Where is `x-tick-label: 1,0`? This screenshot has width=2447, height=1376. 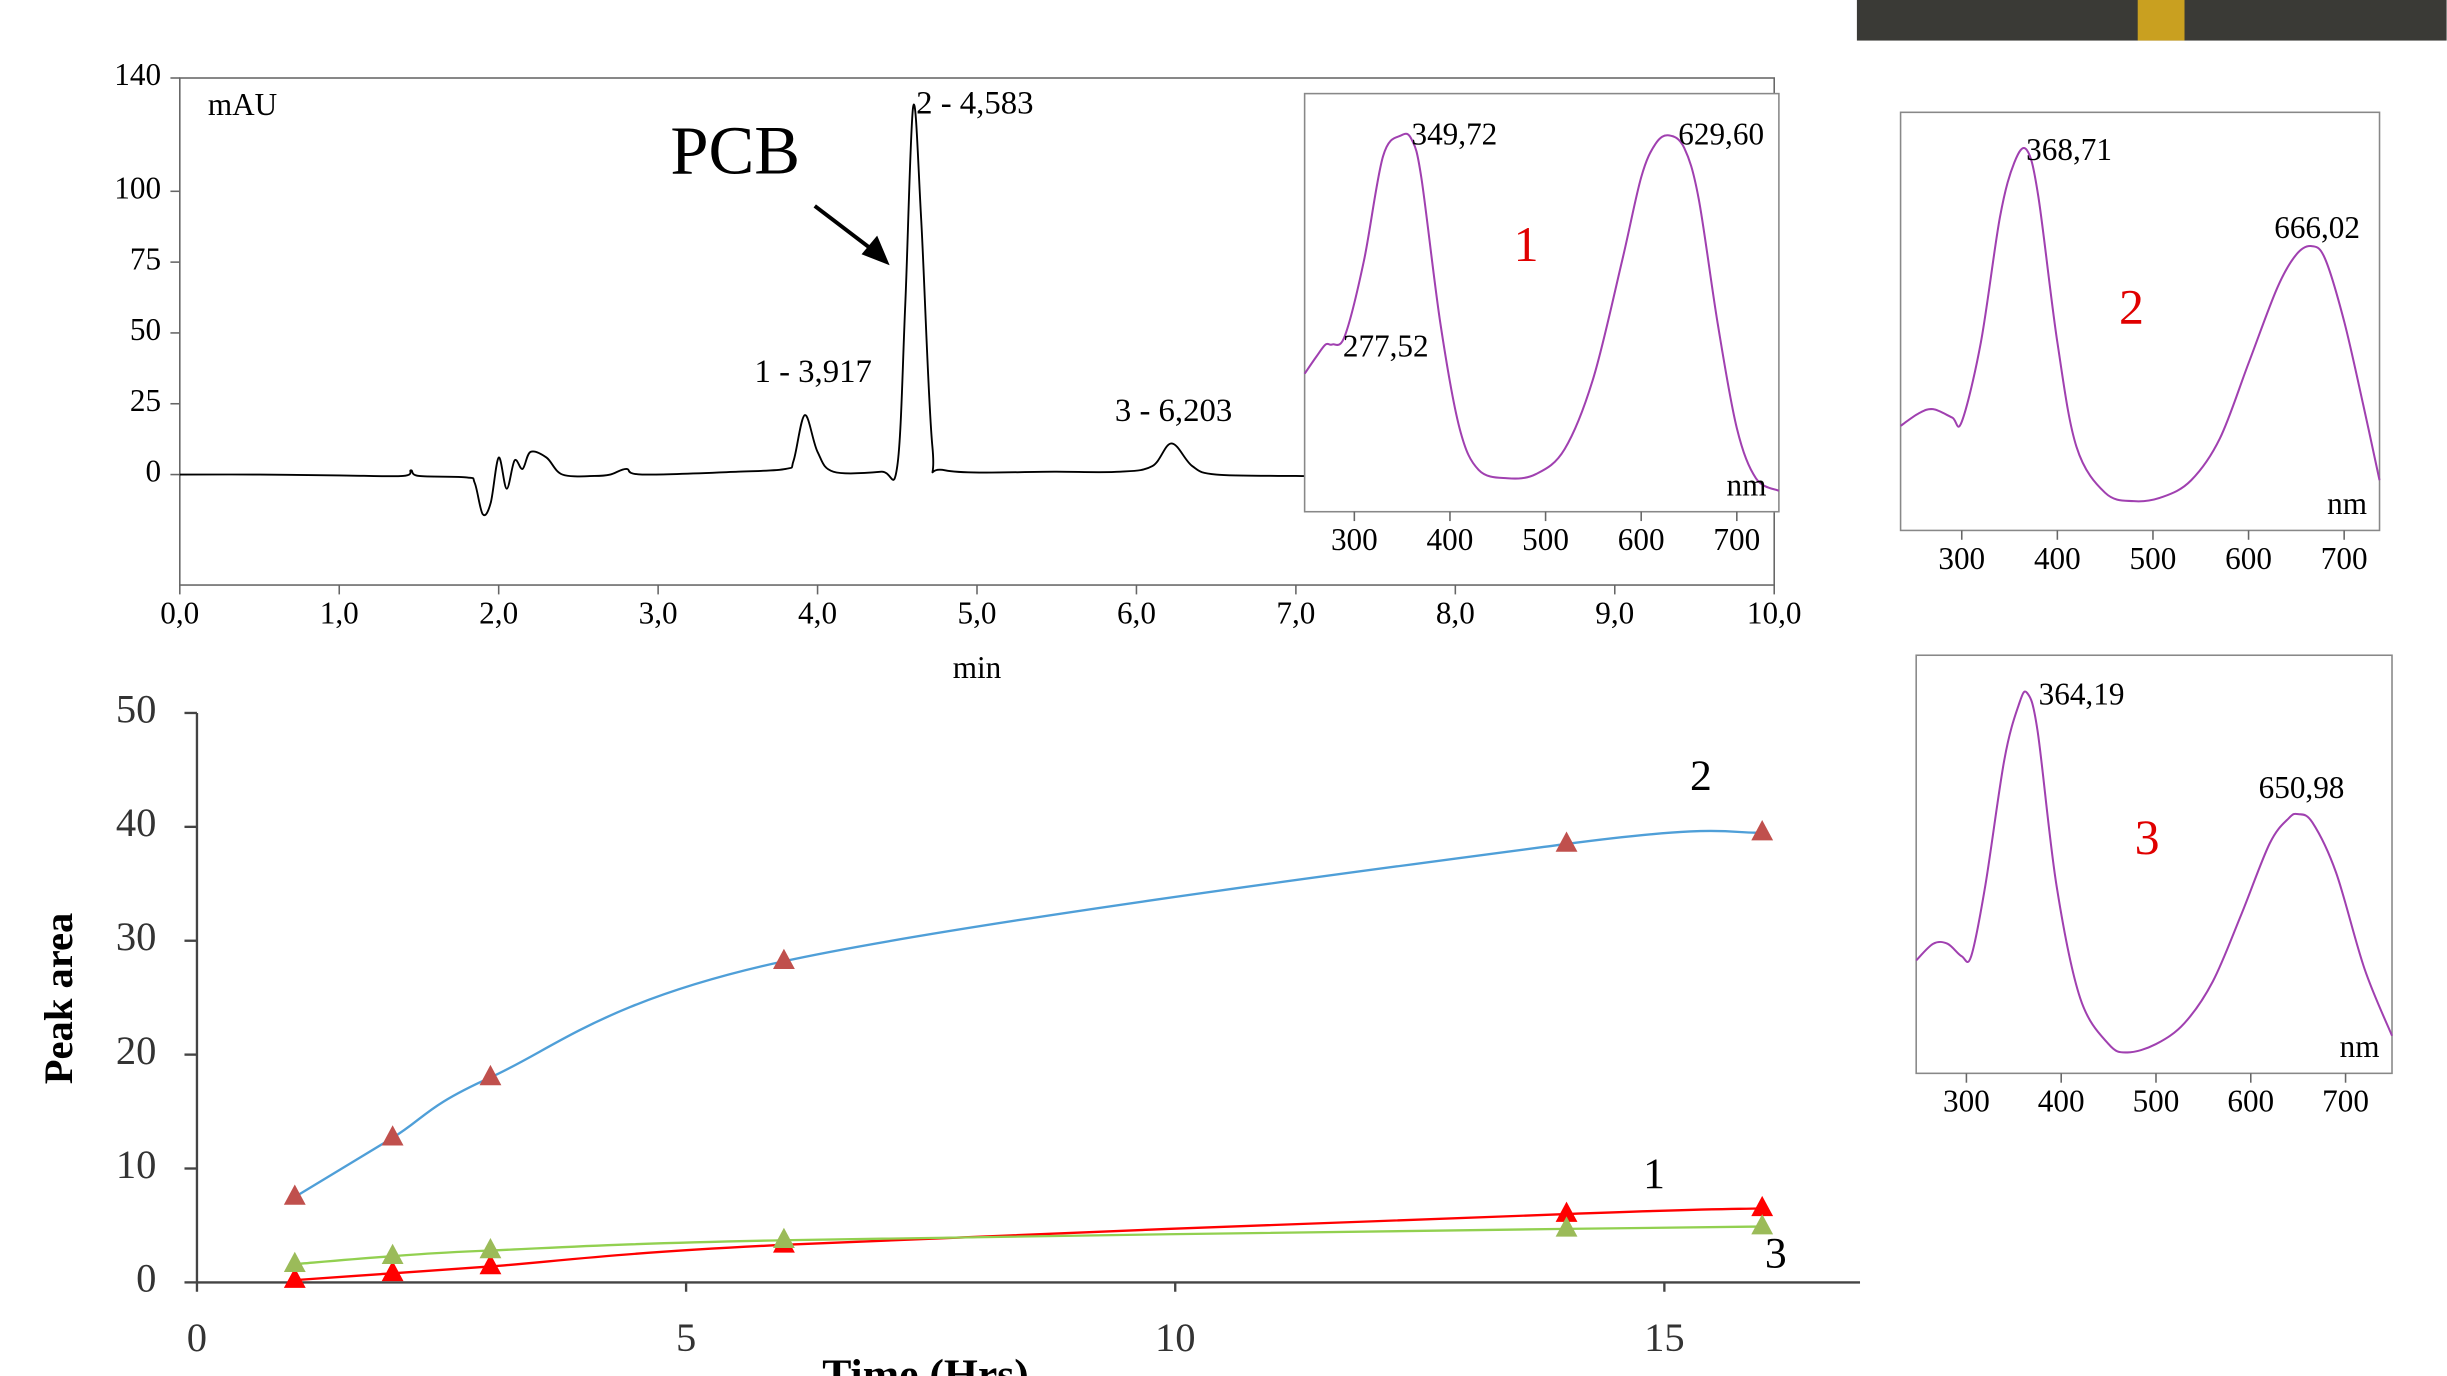 x-tick-label: 1,0 is located at coordinates (339, 612).